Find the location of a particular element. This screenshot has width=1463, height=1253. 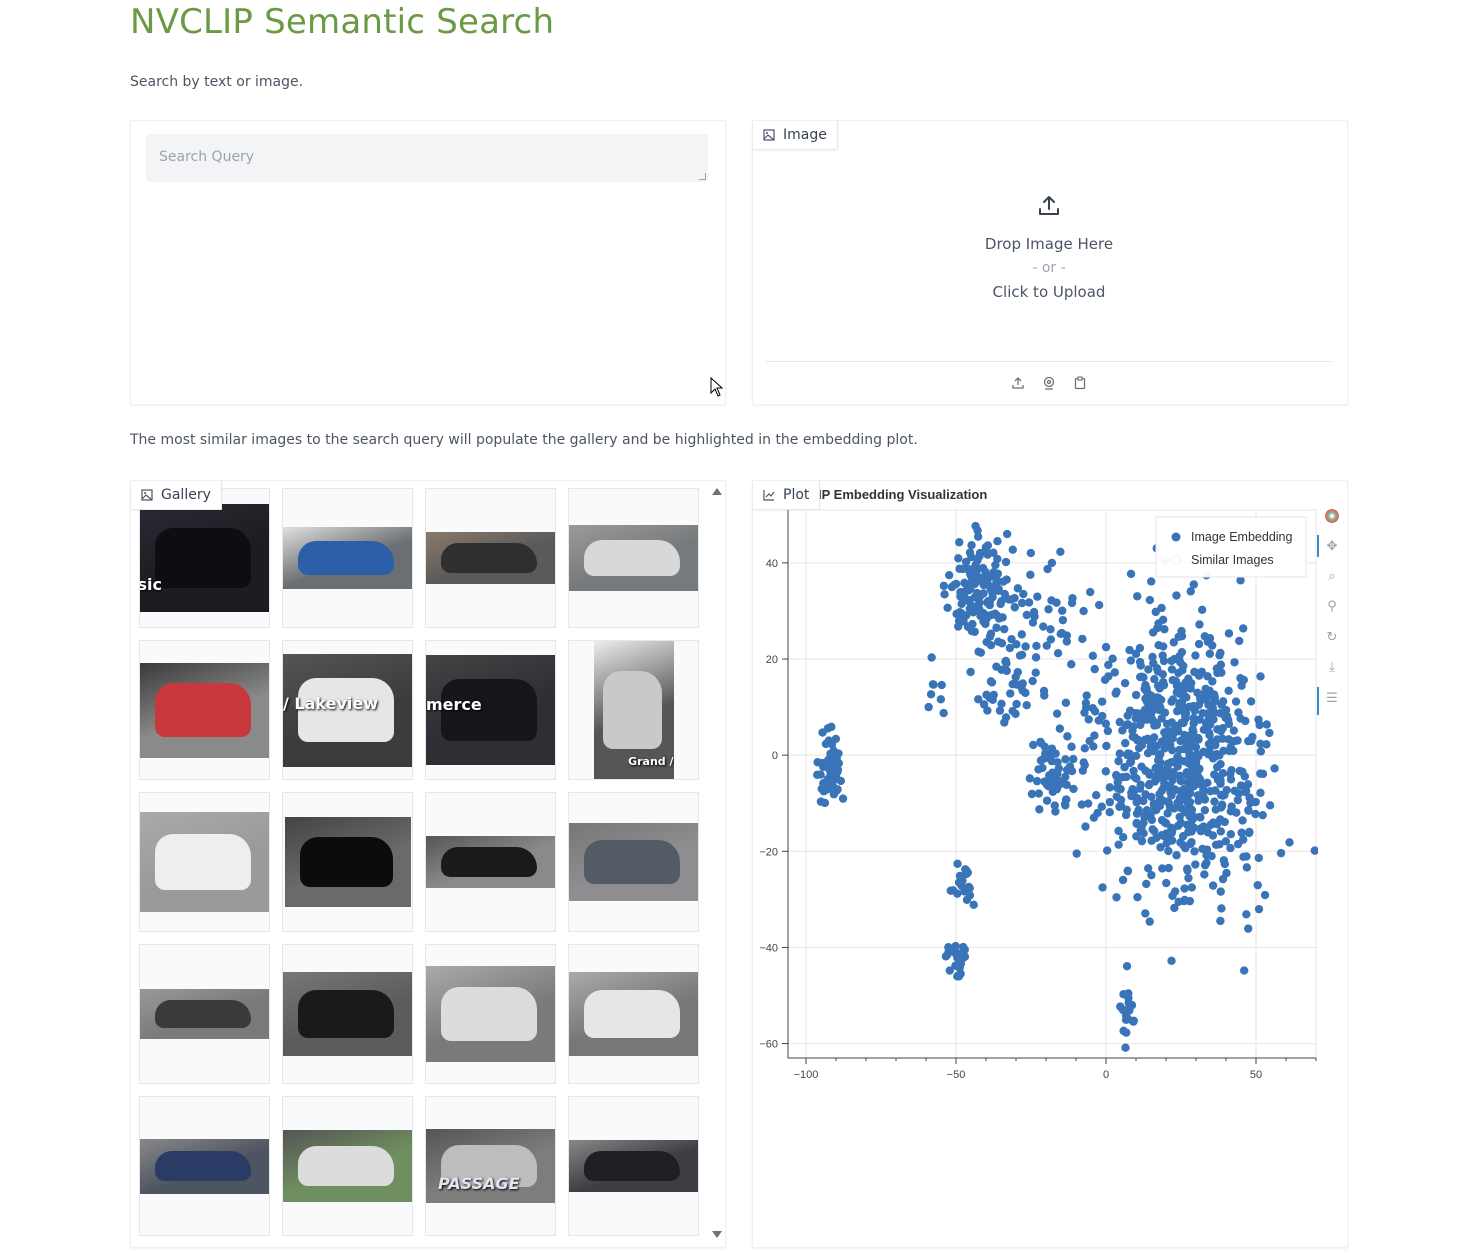

hover-icon: ☰ is located at coordinates (1332, 698).